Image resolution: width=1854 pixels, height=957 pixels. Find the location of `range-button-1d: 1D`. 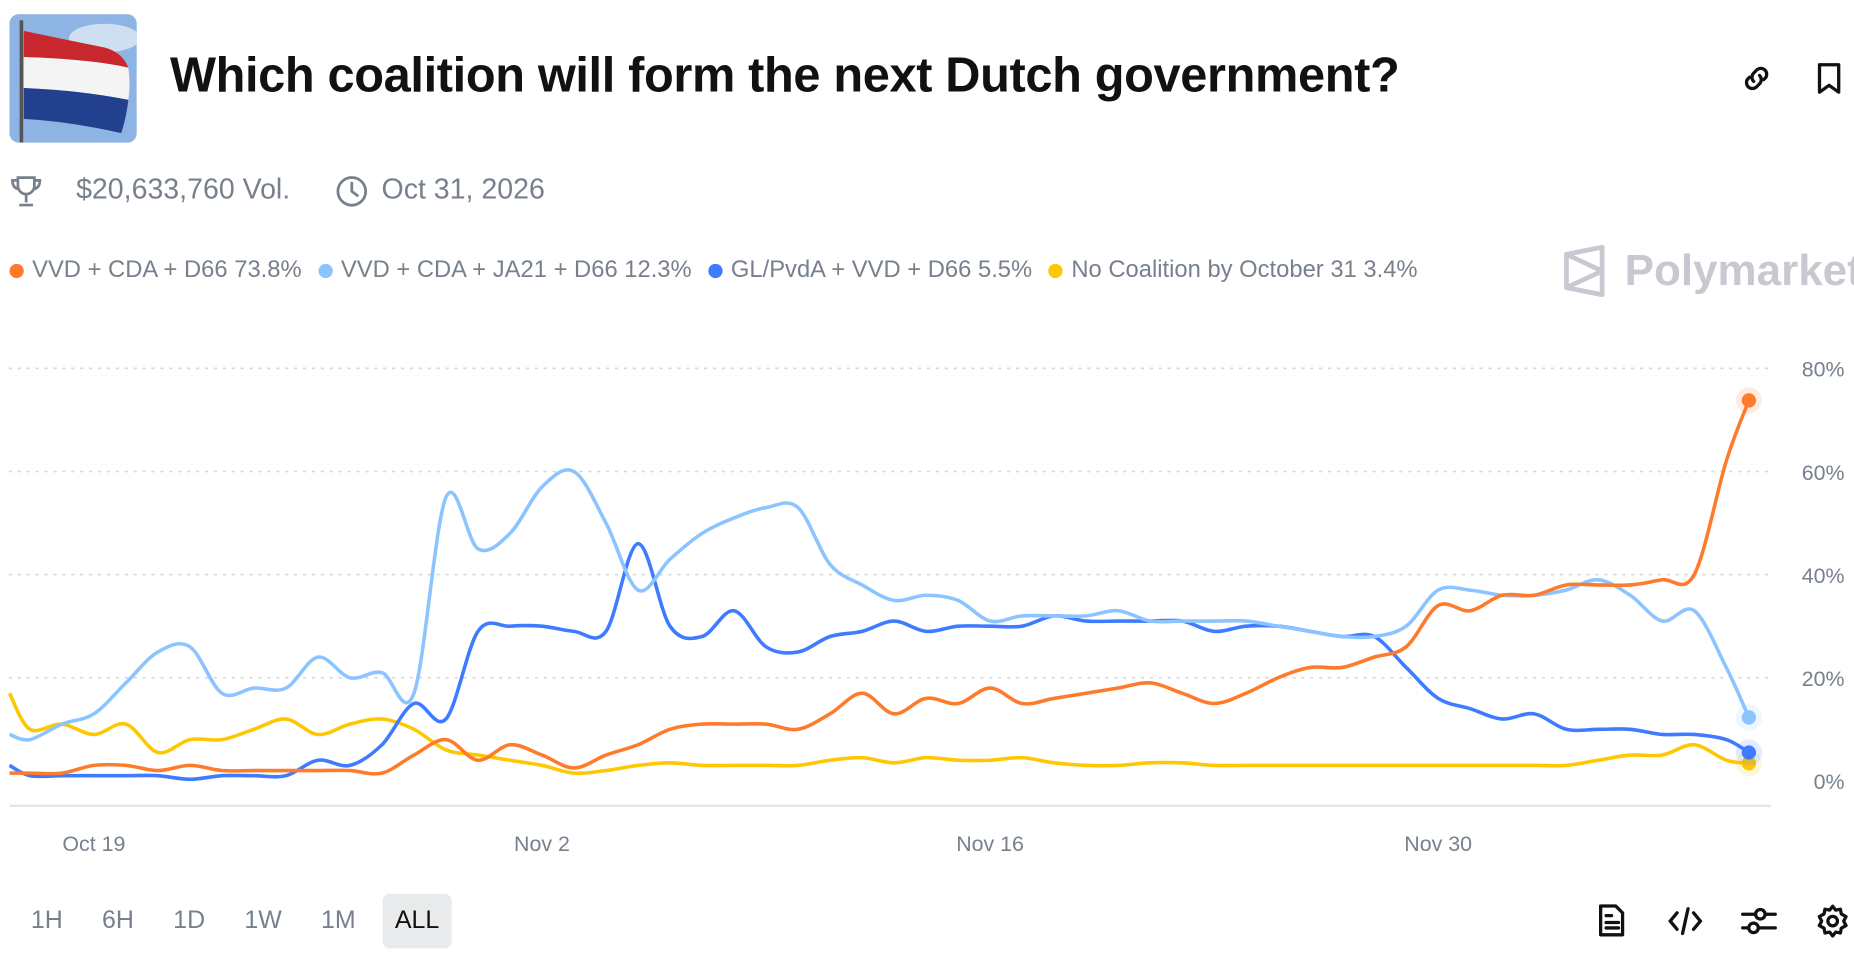

range-button-1d: 1D is located at coordinates (189, 920).